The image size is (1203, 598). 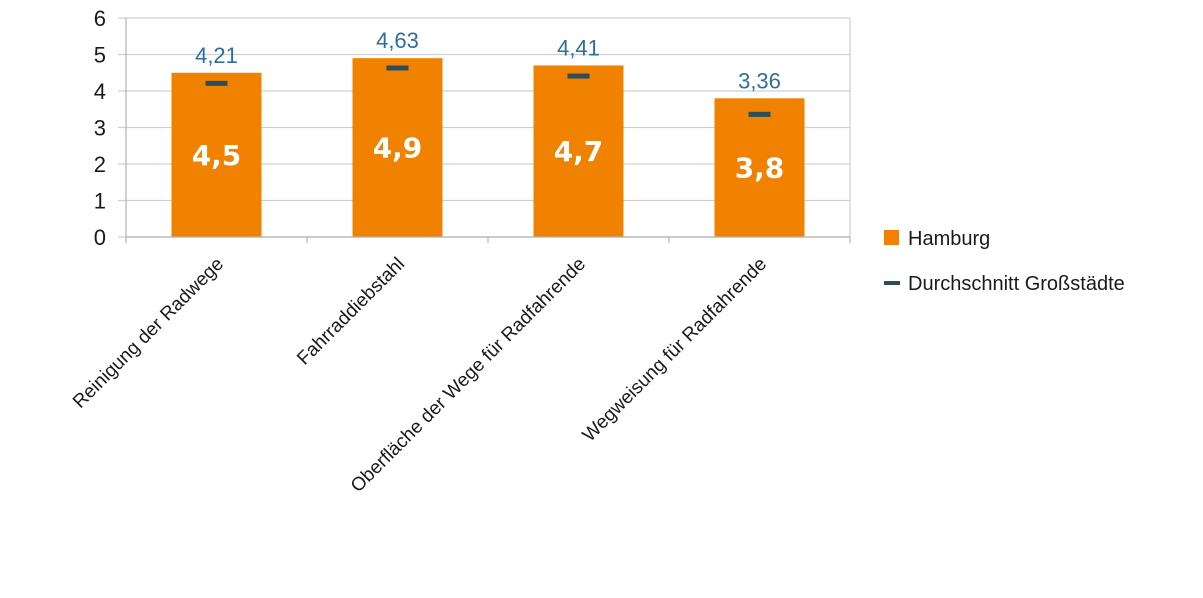 I want to click on bar-value-label: 4,5, so click(x=217, y=155).